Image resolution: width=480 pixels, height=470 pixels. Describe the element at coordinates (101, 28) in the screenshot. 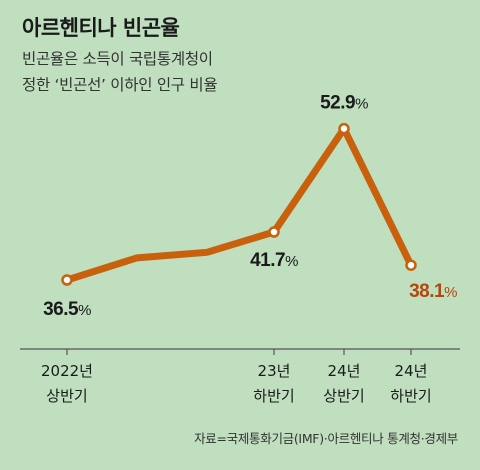

I see `chart-title: 아르헨티나 빈곤율` at that location.